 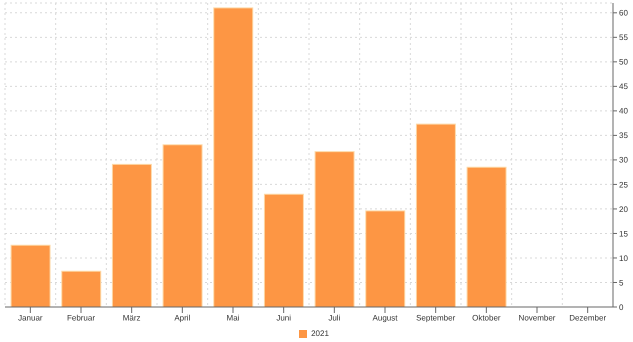 I want to click on y-tick-label: 40, so click(x=623, y=111).